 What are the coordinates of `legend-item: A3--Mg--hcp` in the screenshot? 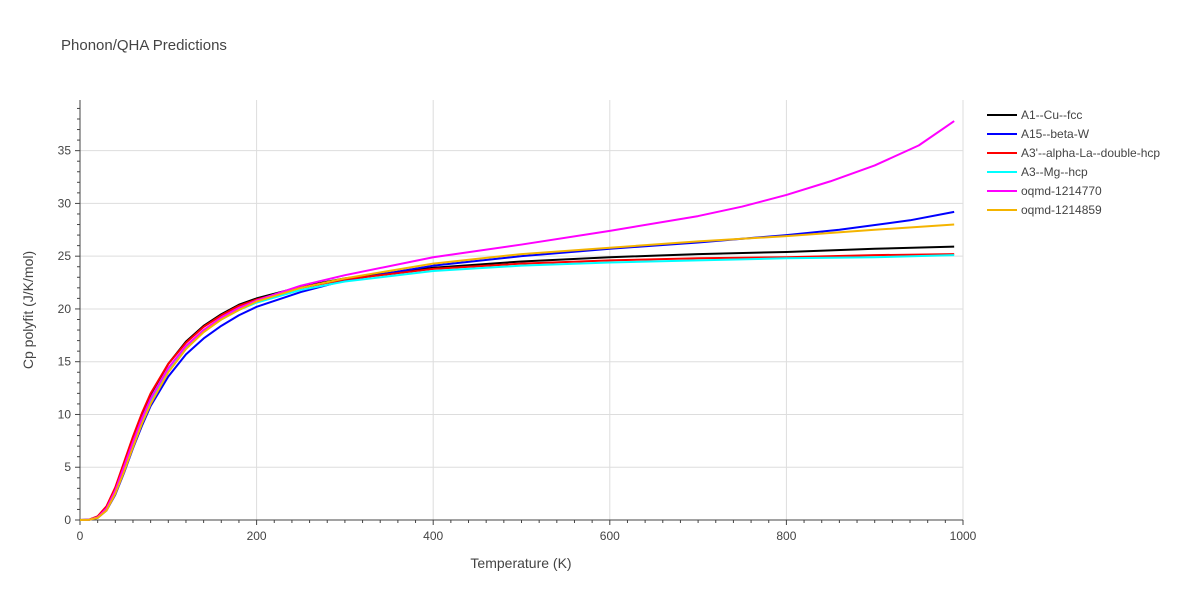 It's located at (1037, 172).